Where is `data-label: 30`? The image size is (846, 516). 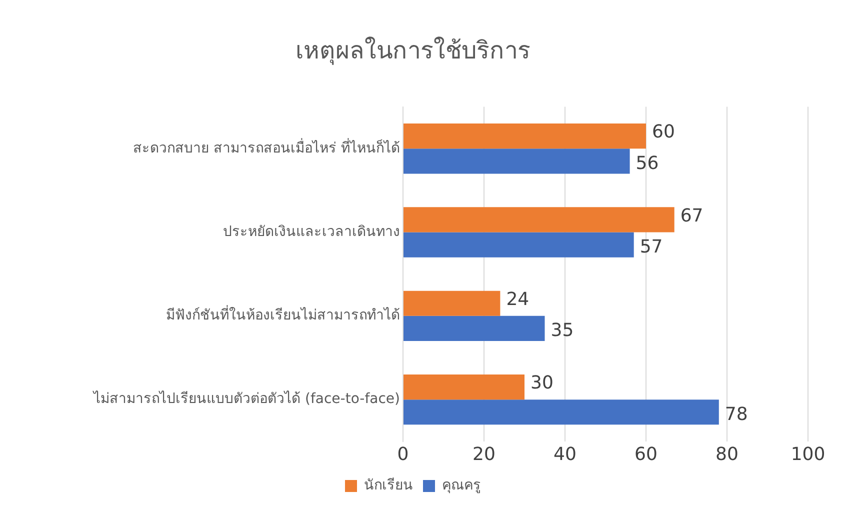 data-label: 30 is located at coordinates (542, 383).